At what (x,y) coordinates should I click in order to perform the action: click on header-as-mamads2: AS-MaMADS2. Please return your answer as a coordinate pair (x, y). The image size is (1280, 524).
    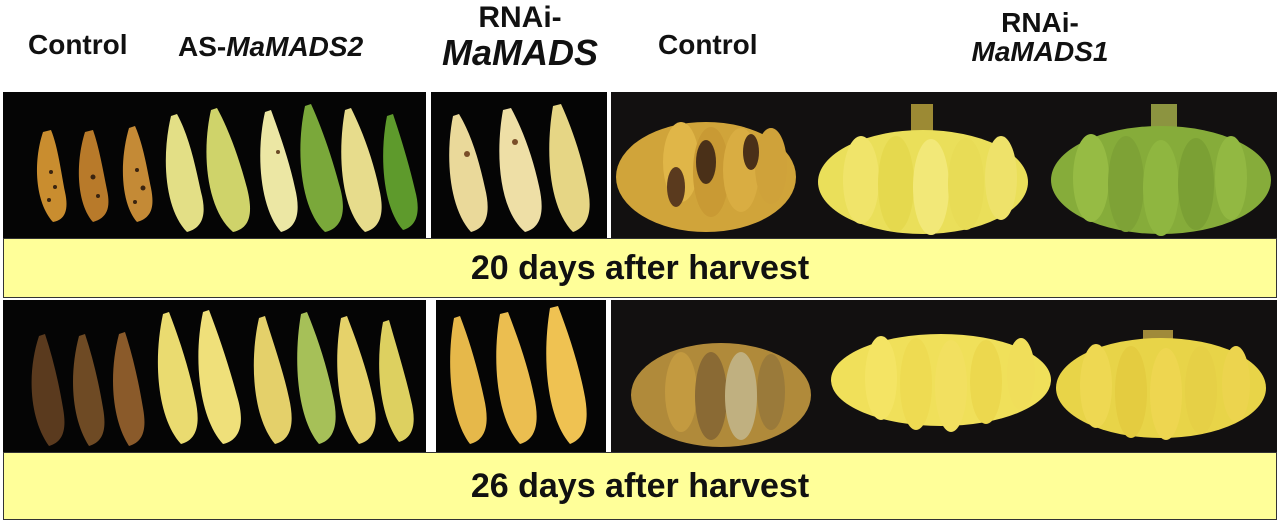
    Looking at the image, I should click on (271, 46).